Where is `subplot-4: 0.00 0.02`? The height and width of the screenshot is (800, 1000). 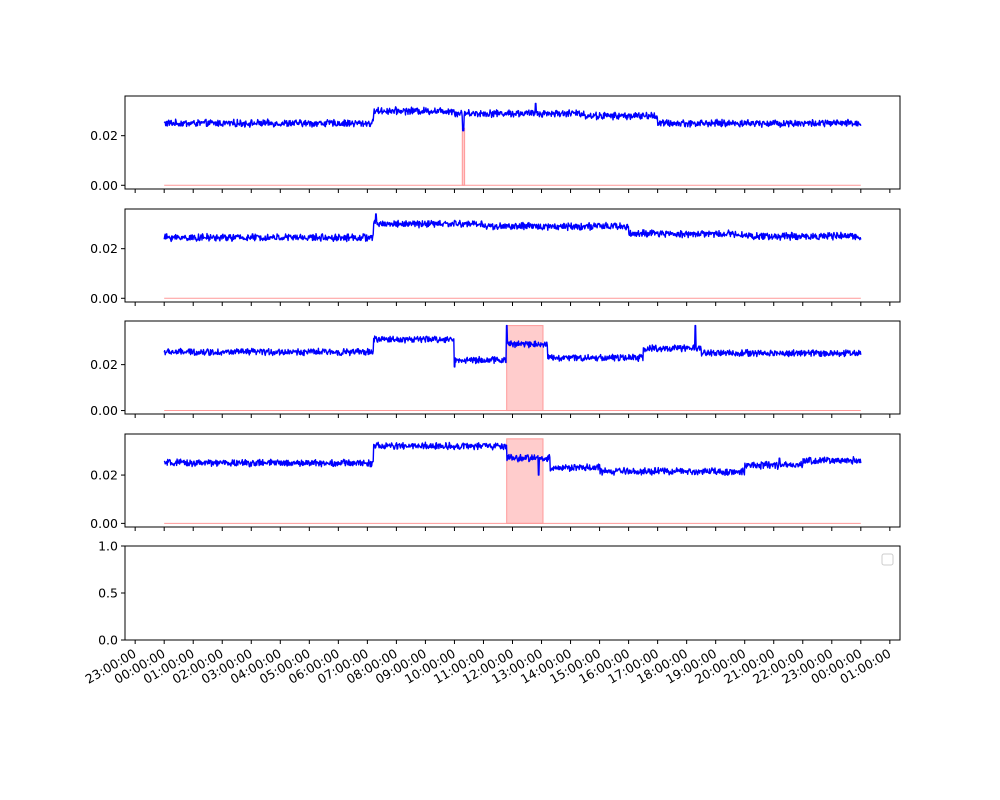
subplot-4: 0.00 0.02 is located at coordinates (495, 482).